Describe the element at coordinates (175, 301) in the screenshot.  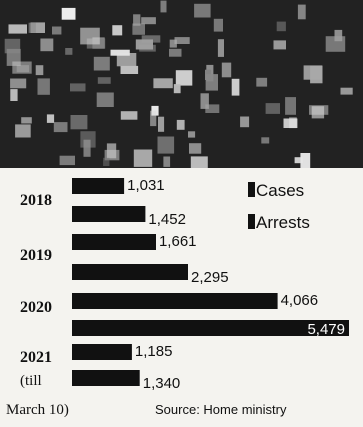
I see `bar-cases-2020` at that location.